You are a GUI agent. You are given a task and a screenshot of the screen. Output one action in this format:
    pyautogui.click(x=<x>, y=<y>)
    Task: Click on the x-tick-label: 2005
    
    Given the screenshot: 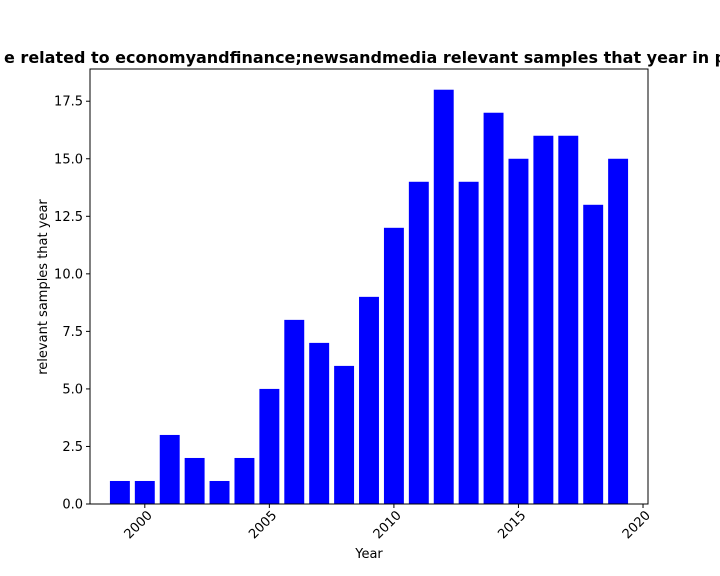 What is the action you would take?
    pyautogui.click(x=263, y=525)
    